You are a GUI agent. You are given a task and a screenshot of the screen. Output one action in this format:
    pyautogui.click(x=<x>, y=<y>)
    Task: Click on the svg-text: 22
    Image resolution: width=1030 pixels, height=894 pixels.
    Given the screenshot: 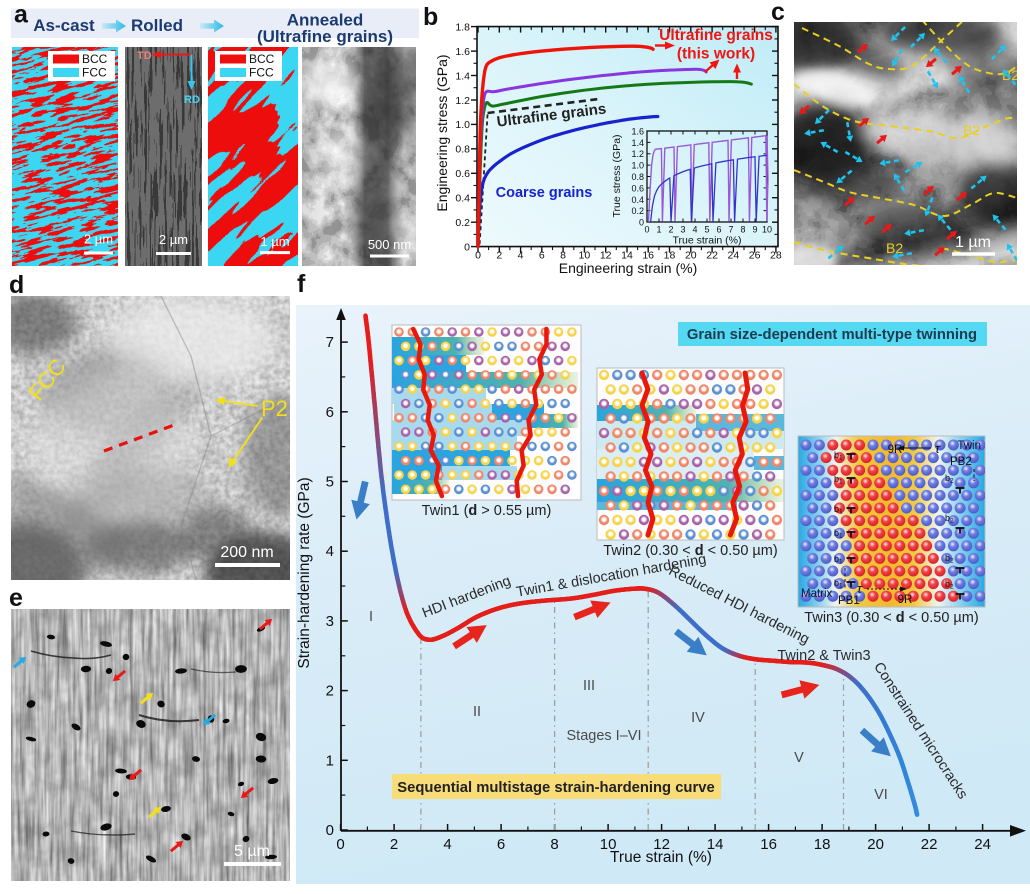 What is the action you would take?
    pyautogui.click(x=929, y=844)
    